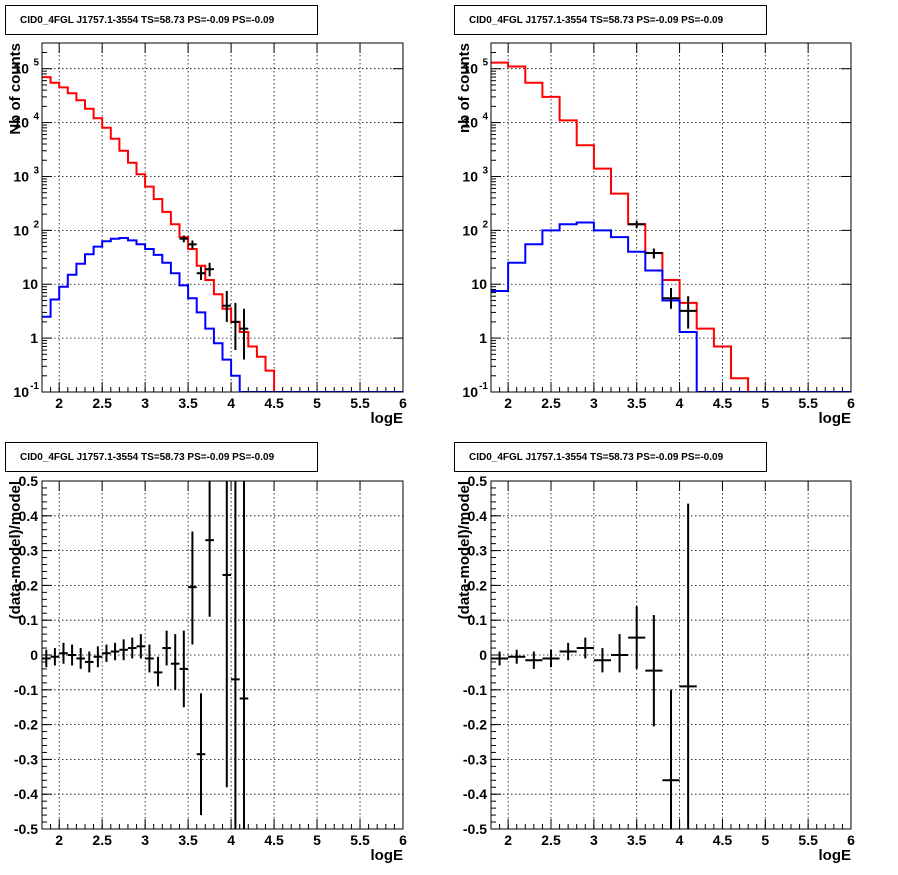 This screenshot has width=898, height=875. What do you see at coordinates (145, 840) in the screenshot?
I see `x-tick-label: 3` at bounding box center [145, 840].